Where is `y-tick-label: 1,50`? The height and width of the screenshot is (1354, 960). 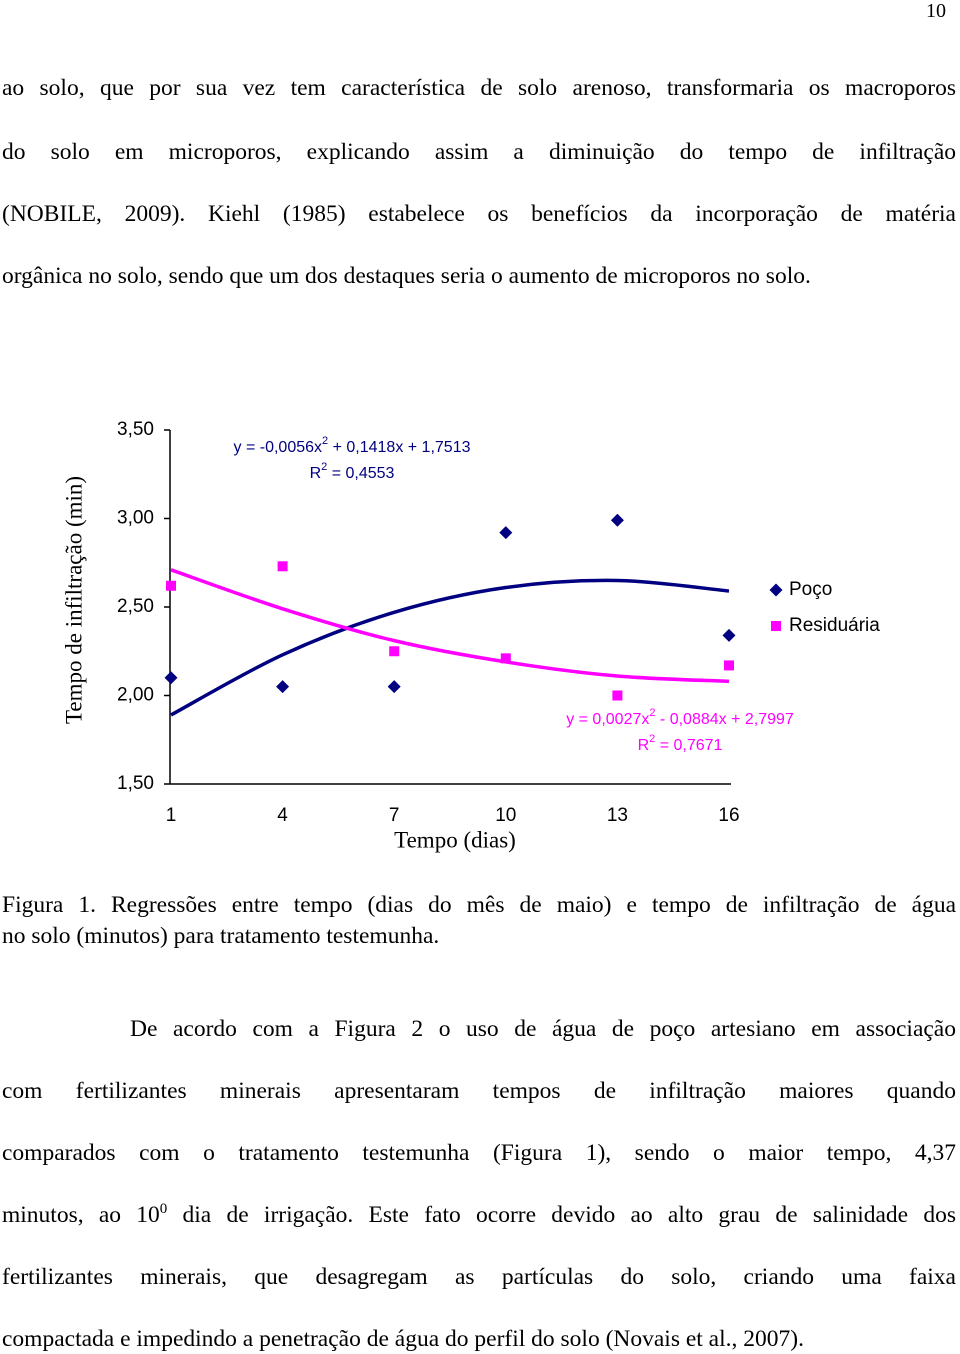 y-tick-label: 1,50 is located at coordinates (135, 783).